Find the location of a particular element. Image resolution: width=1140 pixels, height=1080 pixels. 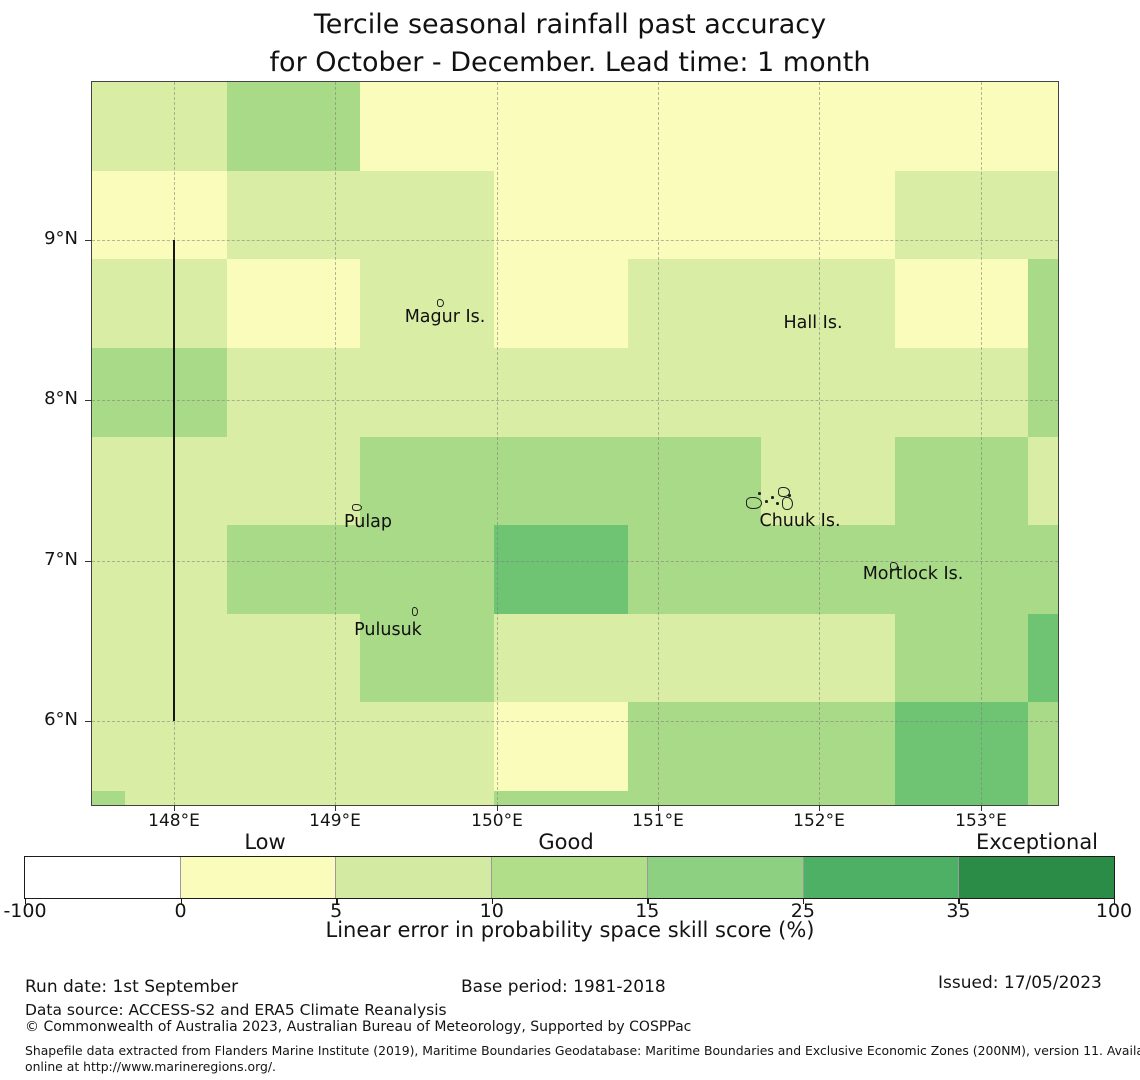

issued-date-text: Issued: 17/05/2023 is located at coordinates (1020, 983).